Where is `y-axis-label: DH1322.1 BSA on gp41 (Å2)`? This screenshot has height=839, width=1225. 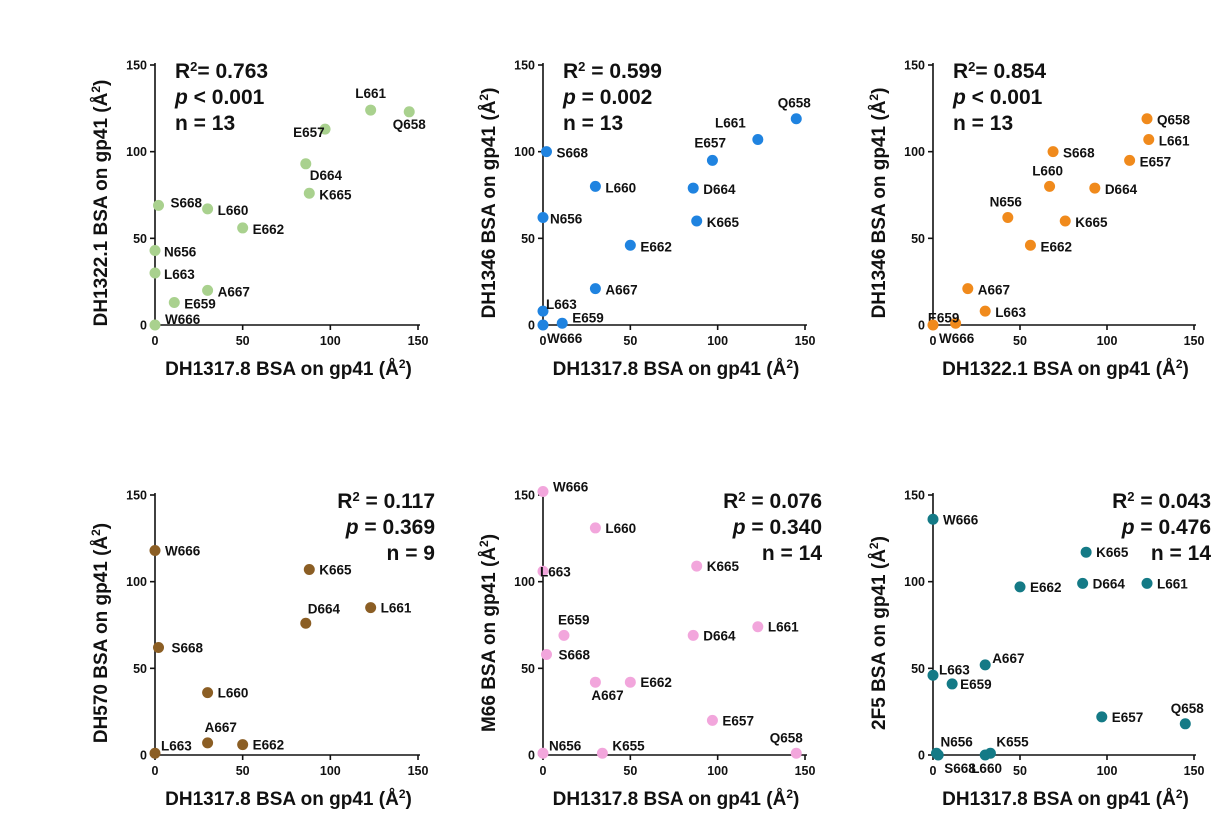
y-axis-label: DH1322.1 BSA on gp41 (Å2) is located at coordinates (100, 203).